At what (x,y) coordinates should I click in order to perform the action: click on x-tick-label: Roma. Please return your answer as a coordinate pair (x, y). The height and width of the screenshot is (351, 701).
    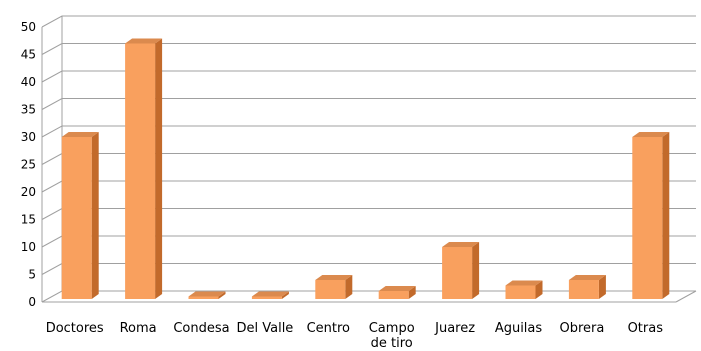
    Looking at the image, I should click on (138, 328).